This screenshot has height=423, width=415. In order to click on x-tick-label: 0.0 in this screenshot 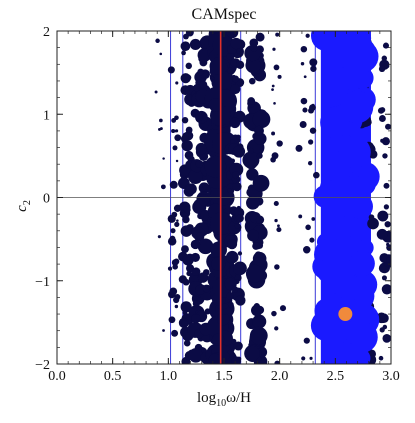, I will do `click(57, 376)`.